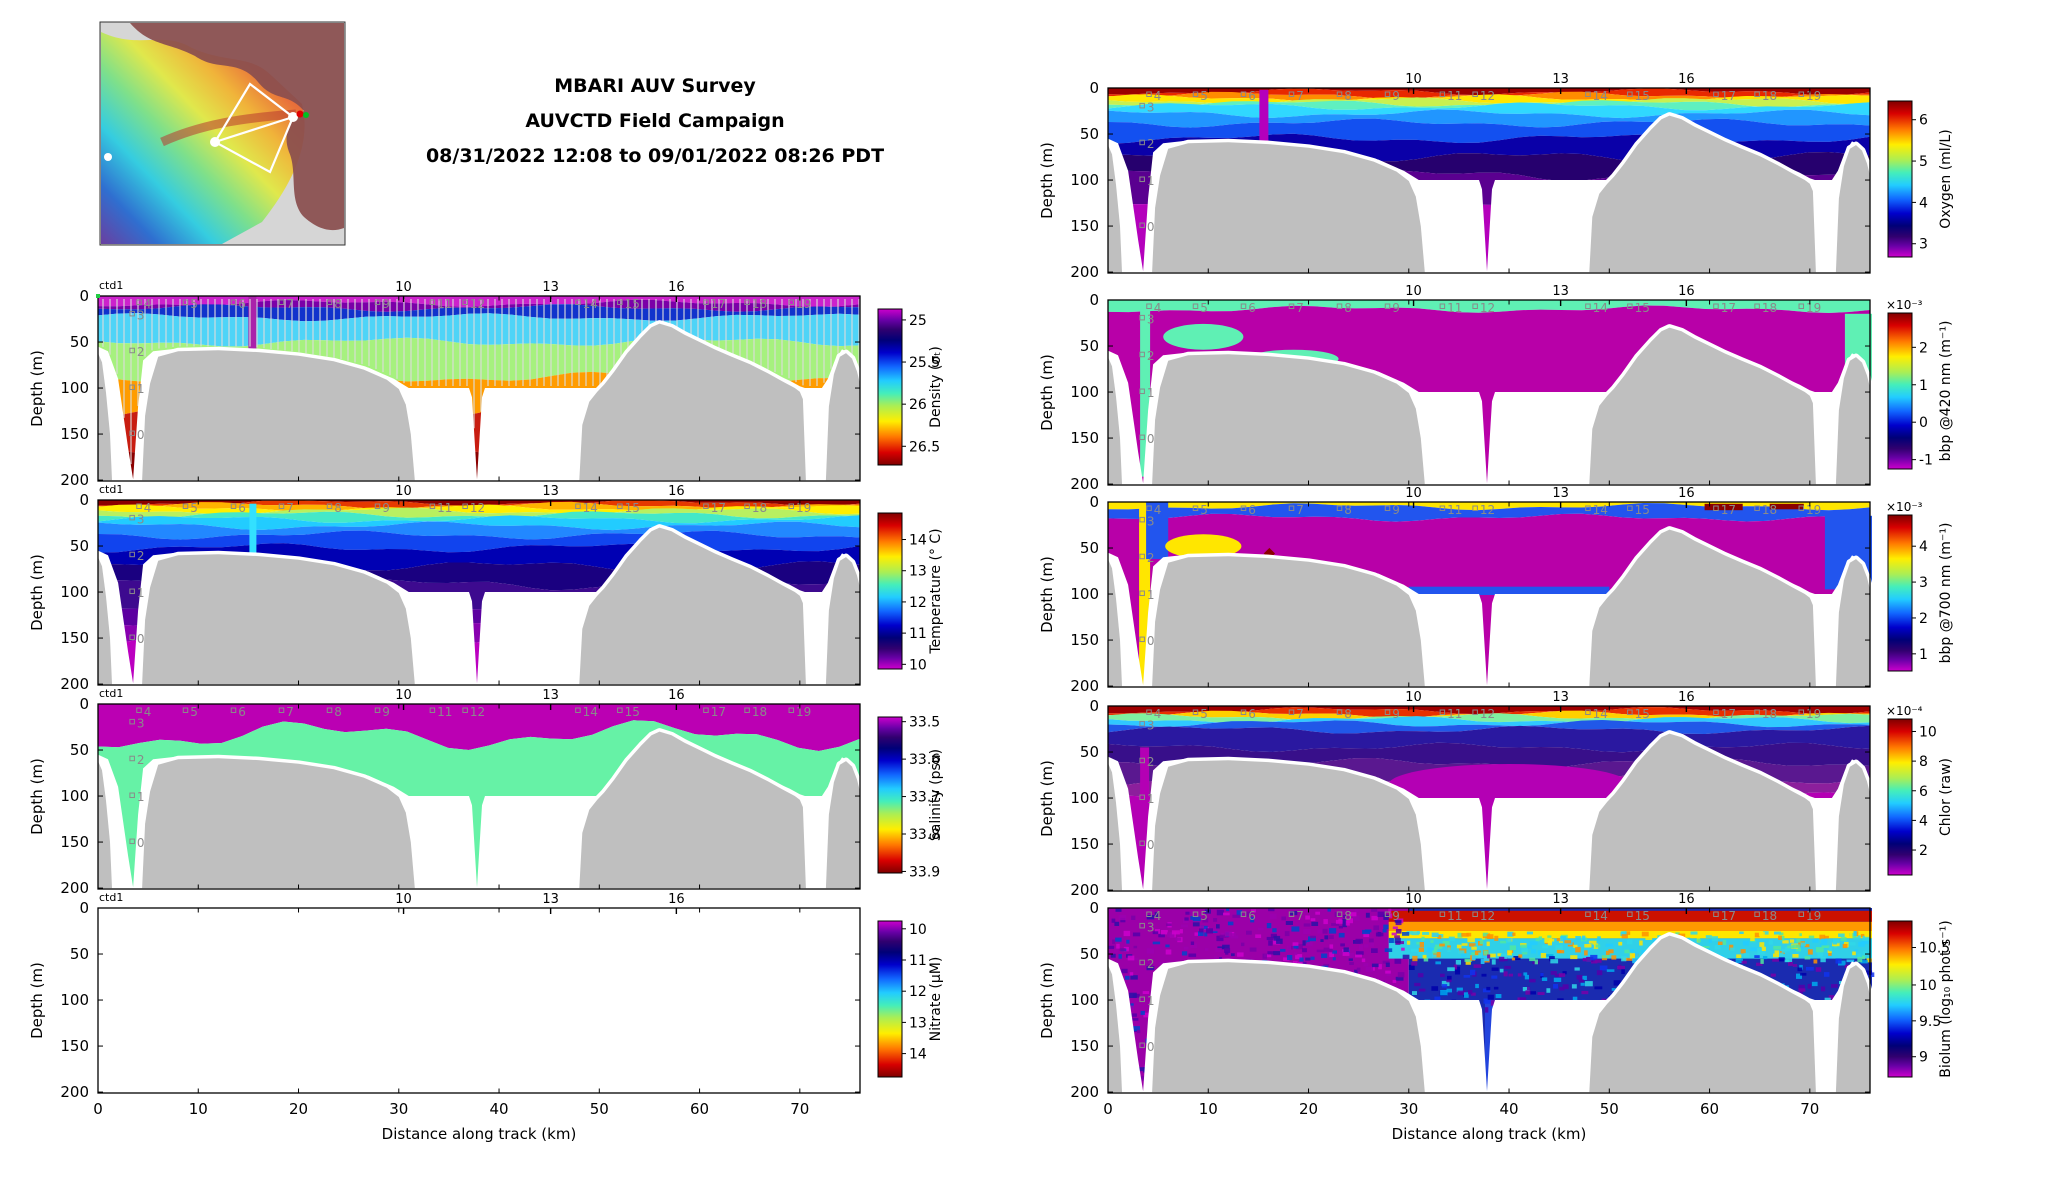  I want to click on hour-marker-label: 11, so click(1454, 308).